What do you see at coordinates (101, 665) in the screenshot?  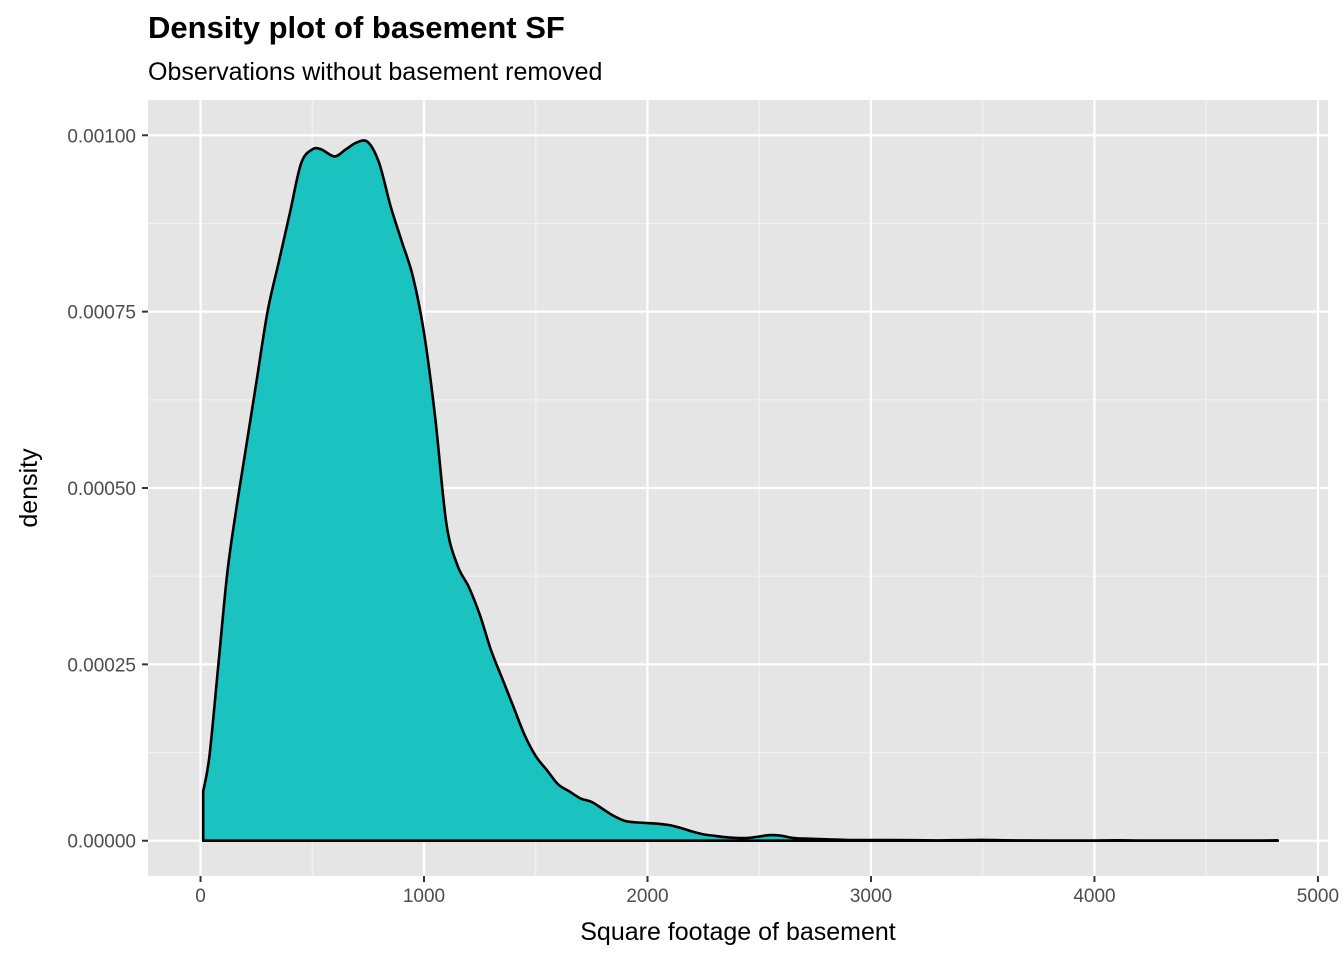 I see `y-axis-tick-label: 0.00025` at bounding box center [101, 665].